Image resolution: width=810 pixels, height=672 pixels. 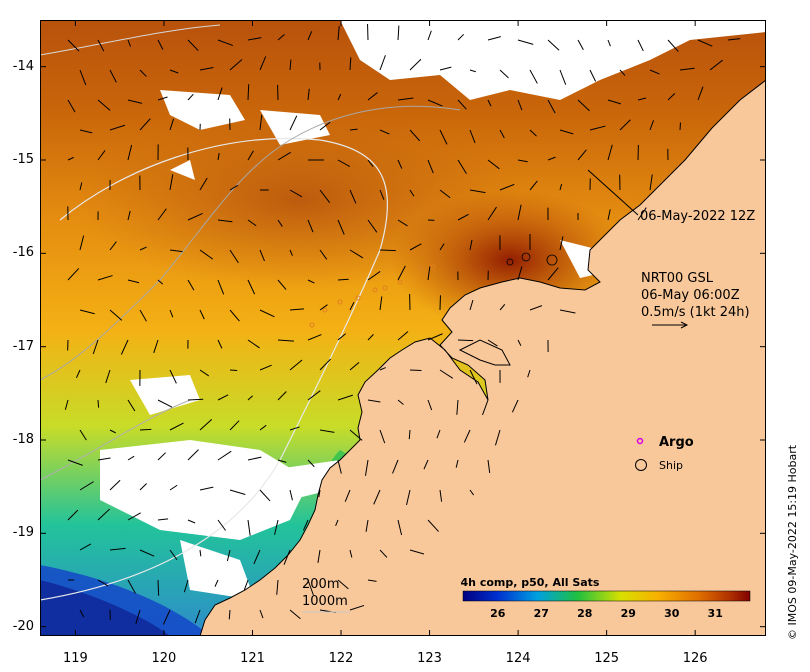 What do you see at coordinates (23, 533) in the screenshot?
I see `lat-tick-label: -19` at bounding box center [23, 533].